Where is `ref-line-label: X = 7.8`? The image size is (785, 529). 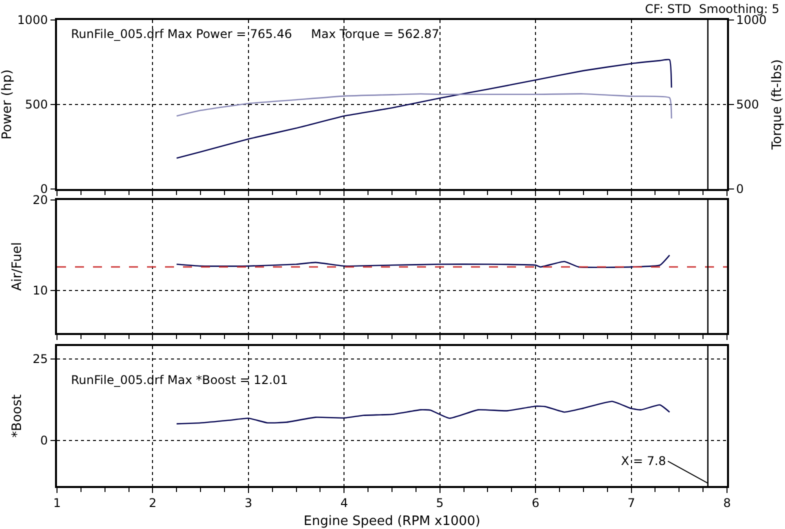 ref-line-label: X = 7.8 is located at coordinates (643, 461).